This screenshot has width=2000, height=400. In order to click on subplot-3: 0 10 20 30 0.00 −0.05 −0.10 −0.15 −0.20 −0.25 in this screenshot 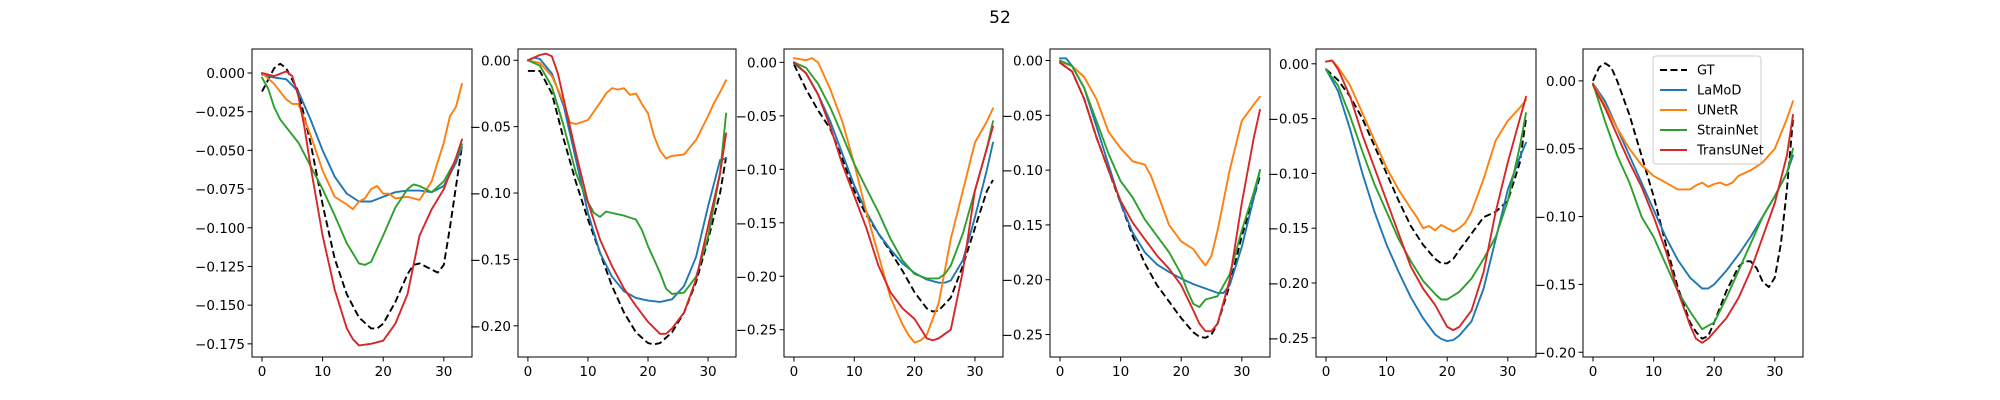, I will do `click(870, 214)`.